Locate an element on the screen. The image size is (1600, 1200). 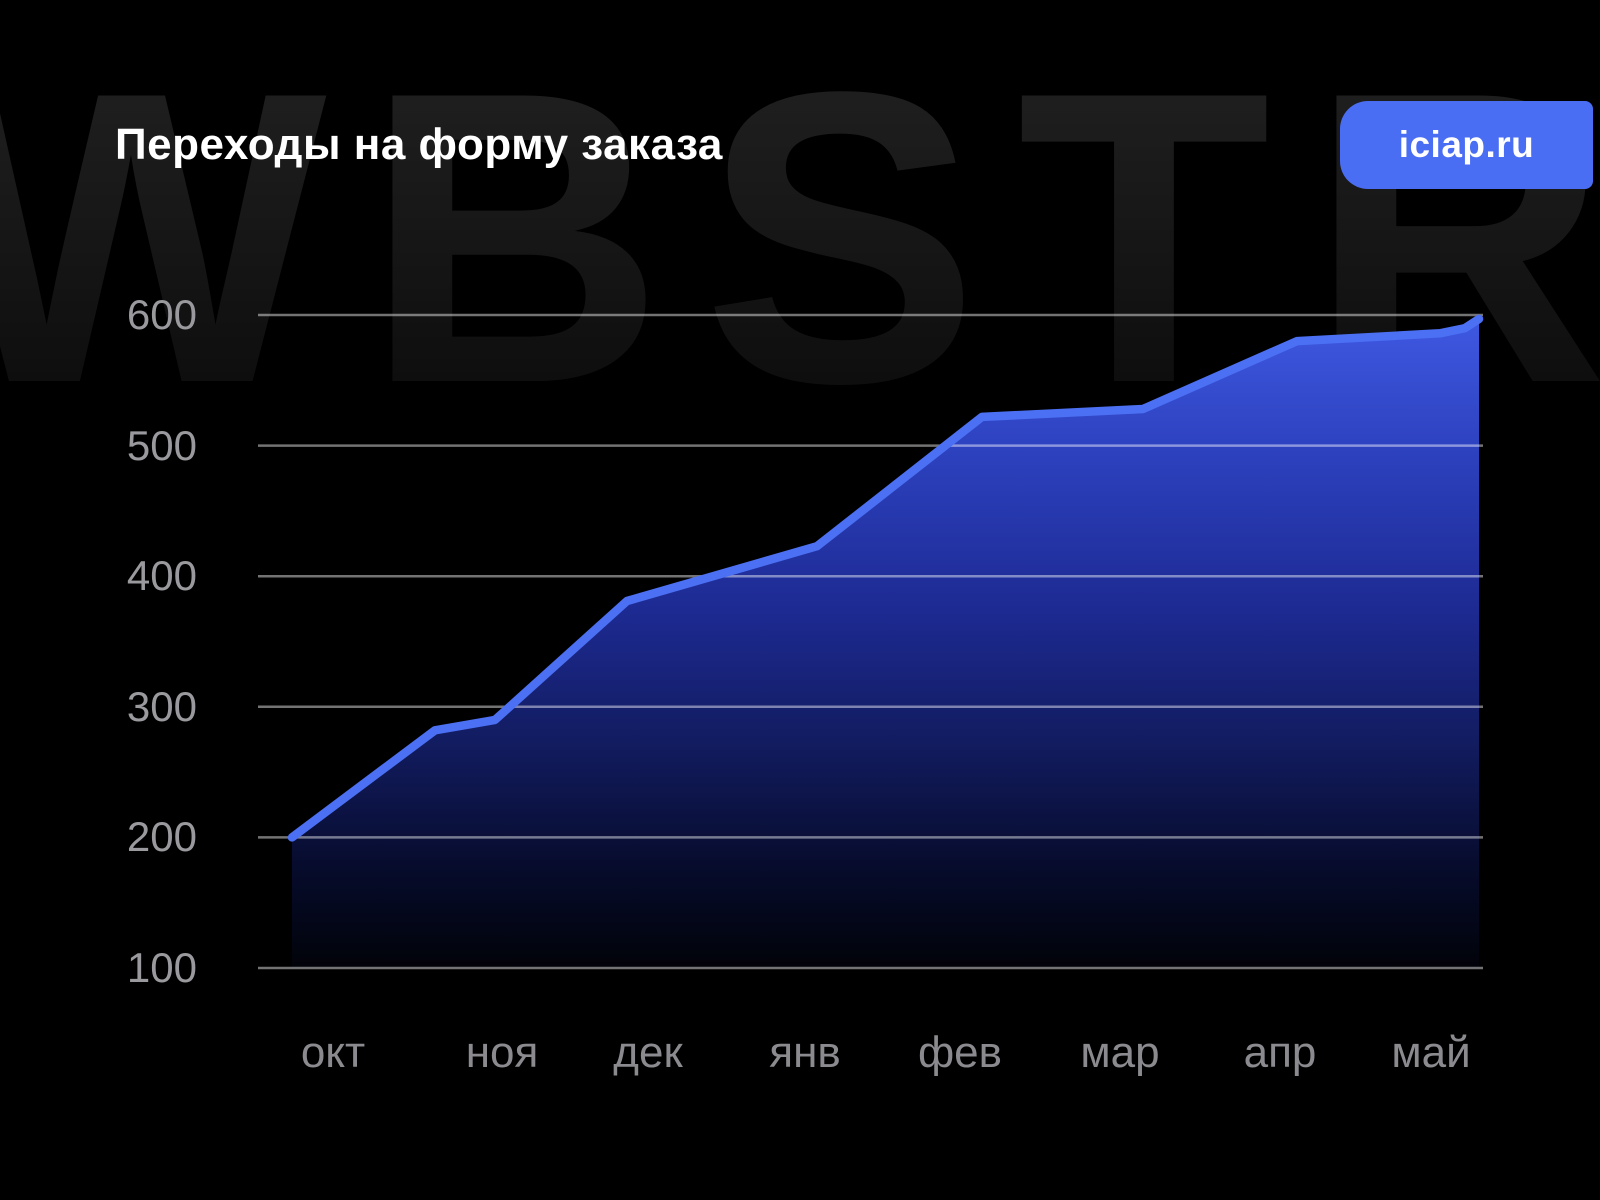
x-axis-label: ноя is located at coordinates (502, 1052).